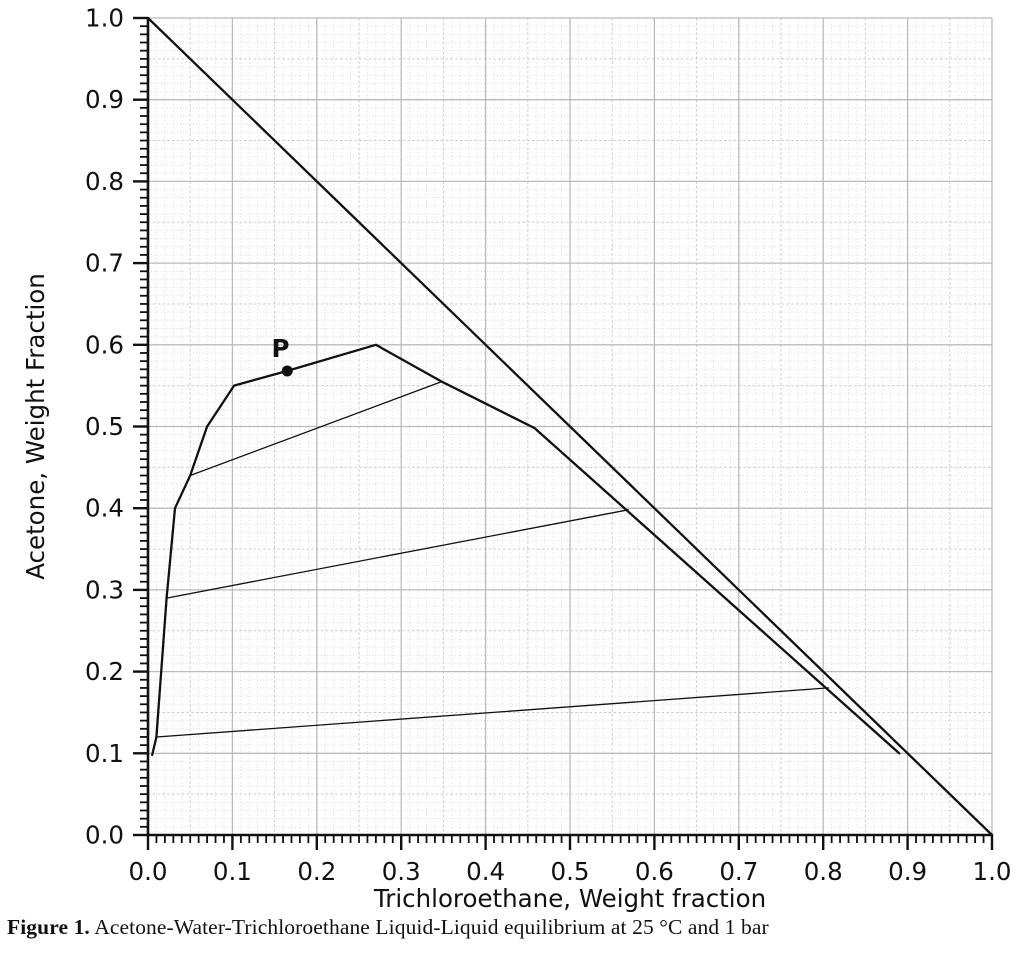 The image size is (1024, 960). What do you see at coordinates (104, 589) in the screenshot?
I see `y-tick-label: 0.3` at bounding box center [104, 589].